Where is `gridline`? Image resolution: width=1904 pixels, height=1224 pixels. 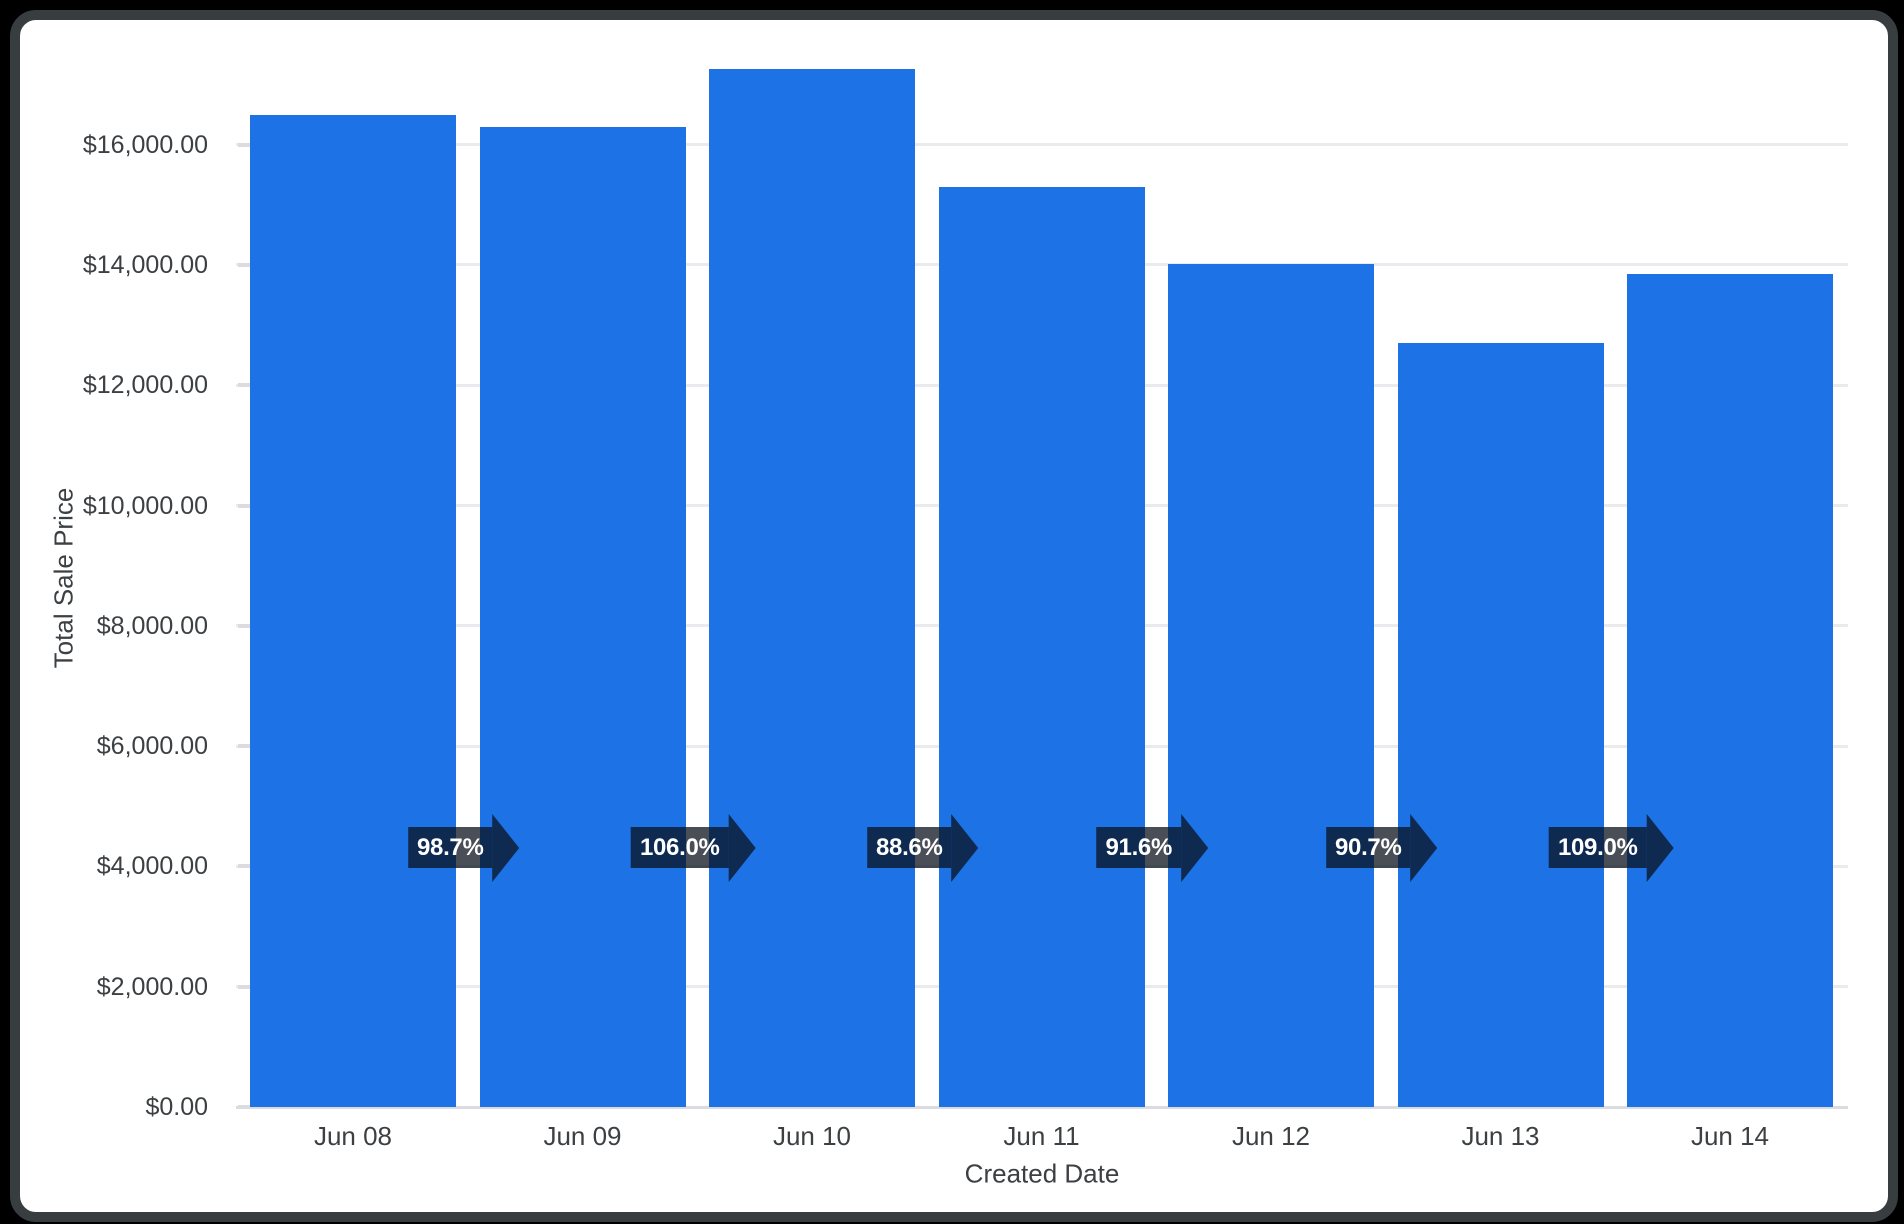
gridline is located at coordinates (1042, 145).